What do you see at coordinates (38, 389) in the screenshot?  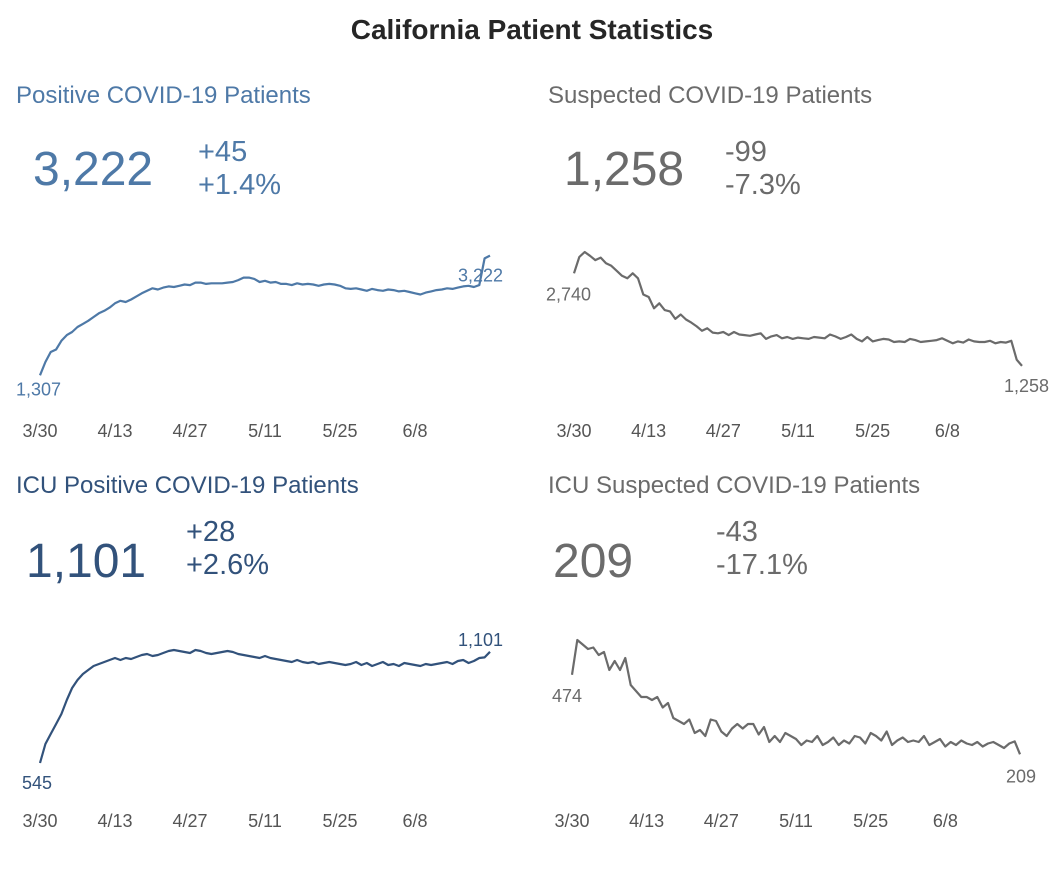 I see `start-value-label: 1,307` at bounding box center [38, 389].